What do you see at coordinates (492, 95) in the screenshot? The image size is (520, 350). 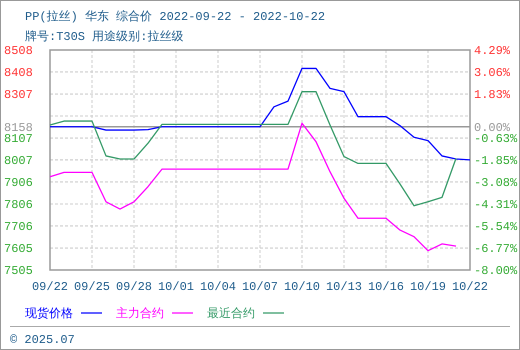 I see `y2-tick-label: 1.83%` at bounding box center [492, 95].